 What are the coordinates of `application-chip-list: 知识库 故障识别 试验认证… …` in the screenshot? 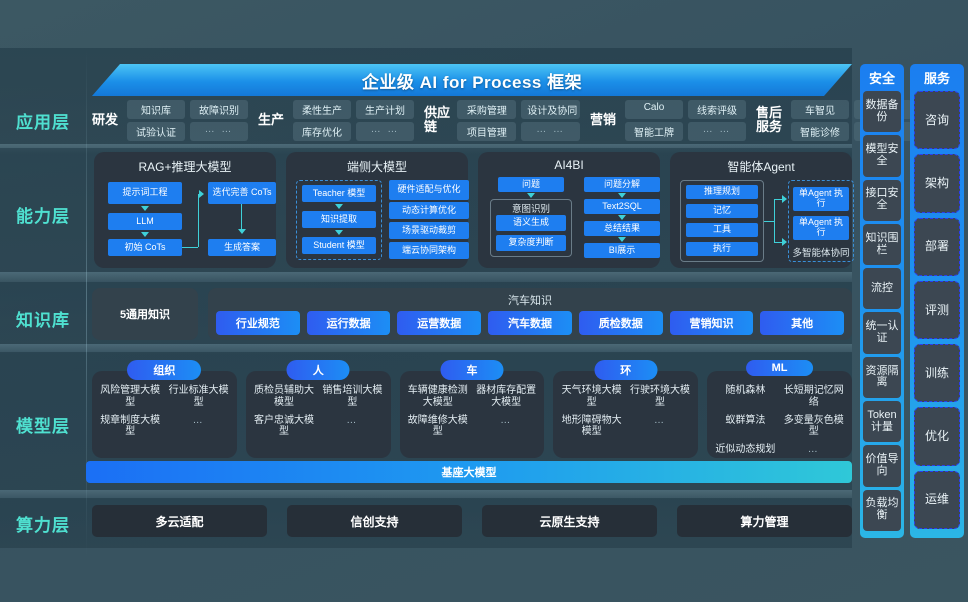 It's located at (187, 120).